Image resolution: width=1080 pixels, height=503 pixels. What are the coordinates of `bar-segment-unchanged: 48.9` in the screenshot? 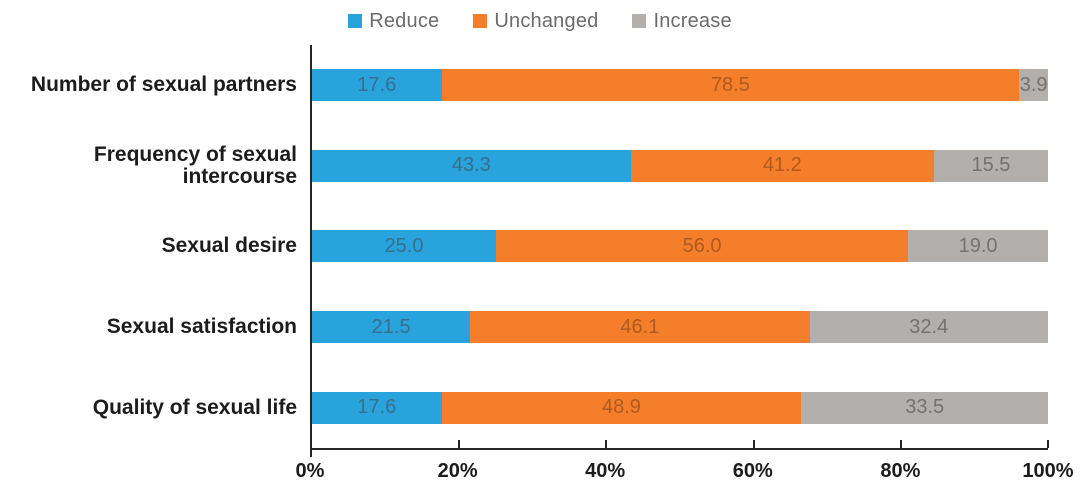 It's located at (621, 407).